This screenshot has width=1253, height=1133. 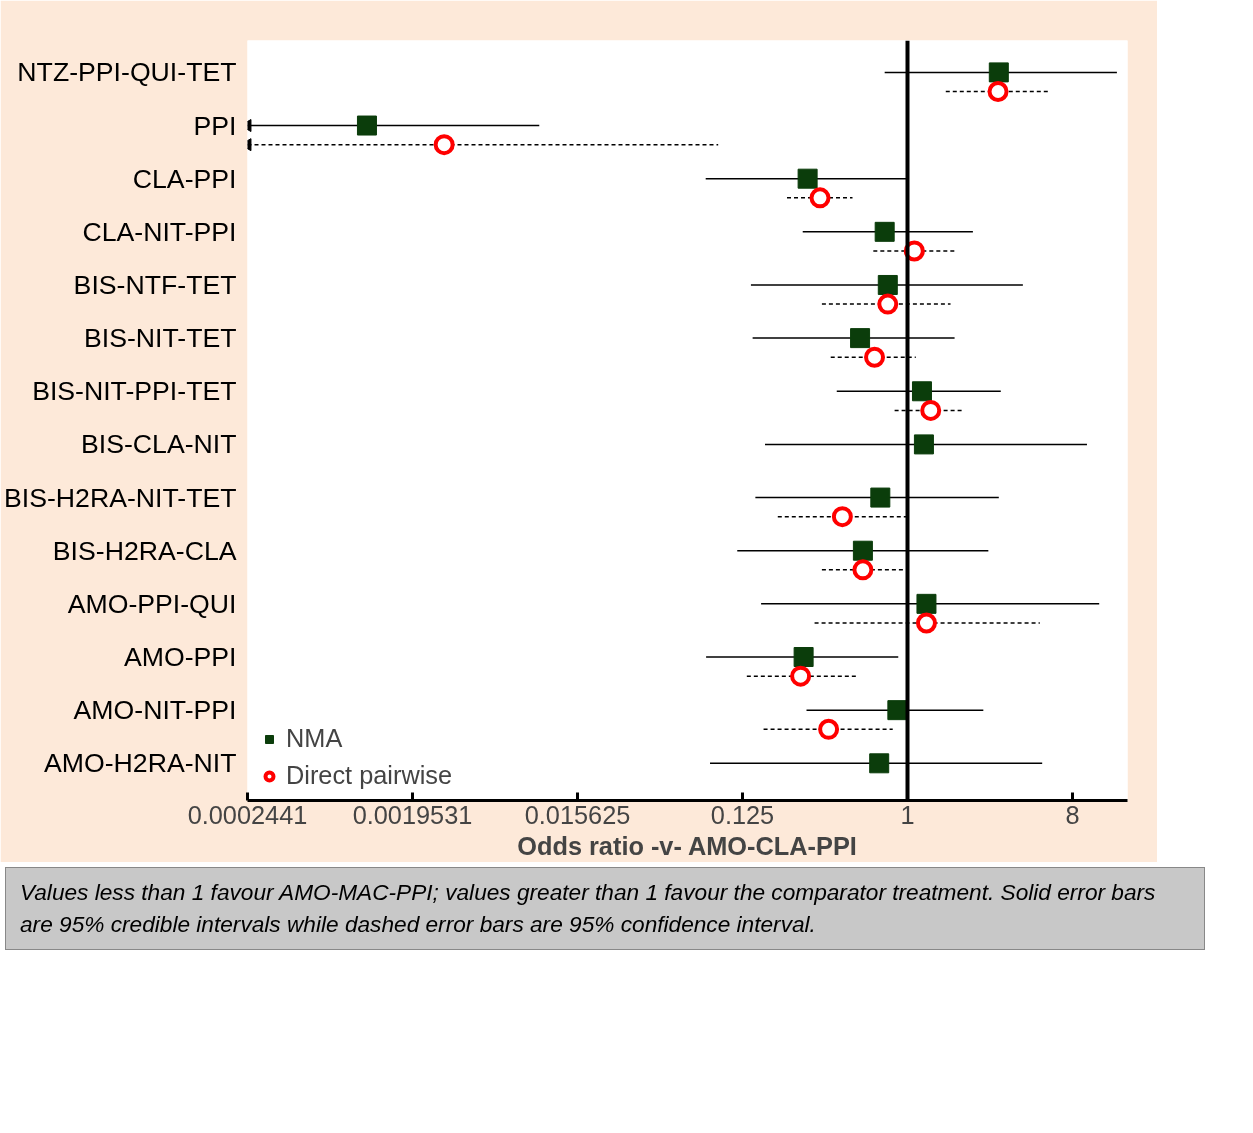 I want to click on y-tick-label: AMO-PPI, so click(x=180, y=657).